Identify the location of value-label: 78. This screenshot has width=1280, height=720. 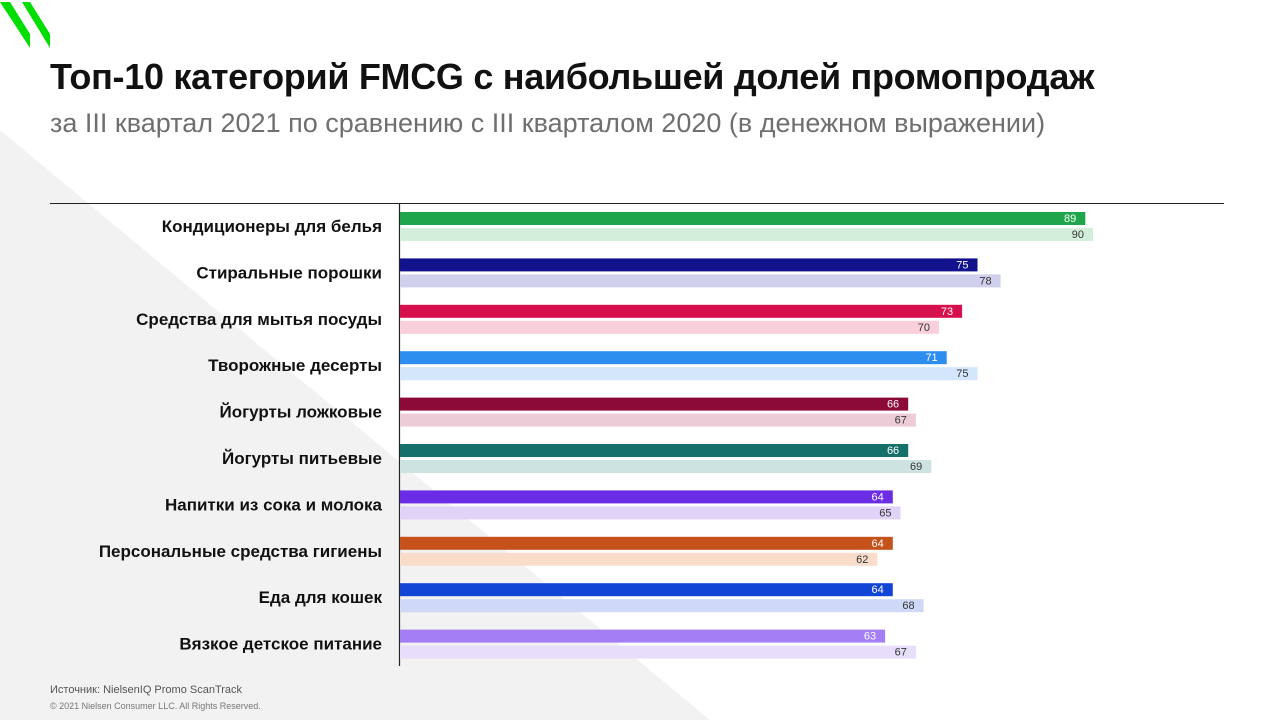
(985, 281).